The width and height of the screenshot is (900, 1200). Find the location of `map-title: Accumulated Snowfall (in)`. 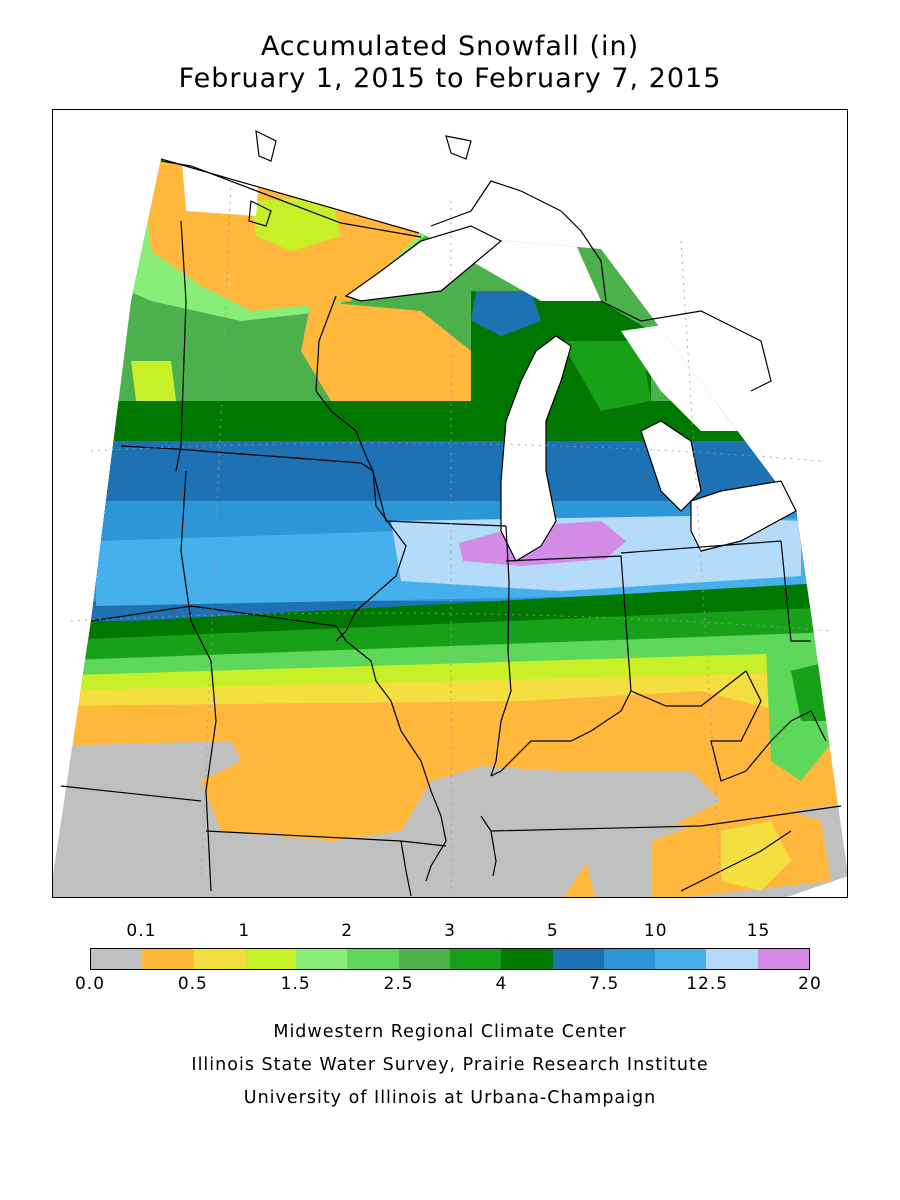

map-title: Accumulated Snowfall (in) is located at coordinates (450, 46).